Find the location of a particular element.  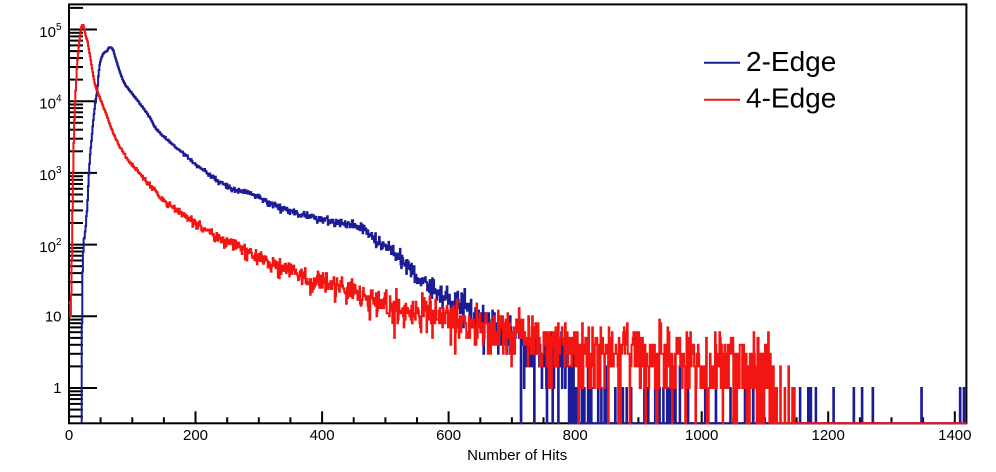

svg-text: Number of Hits is located at coordinates (517, 455).